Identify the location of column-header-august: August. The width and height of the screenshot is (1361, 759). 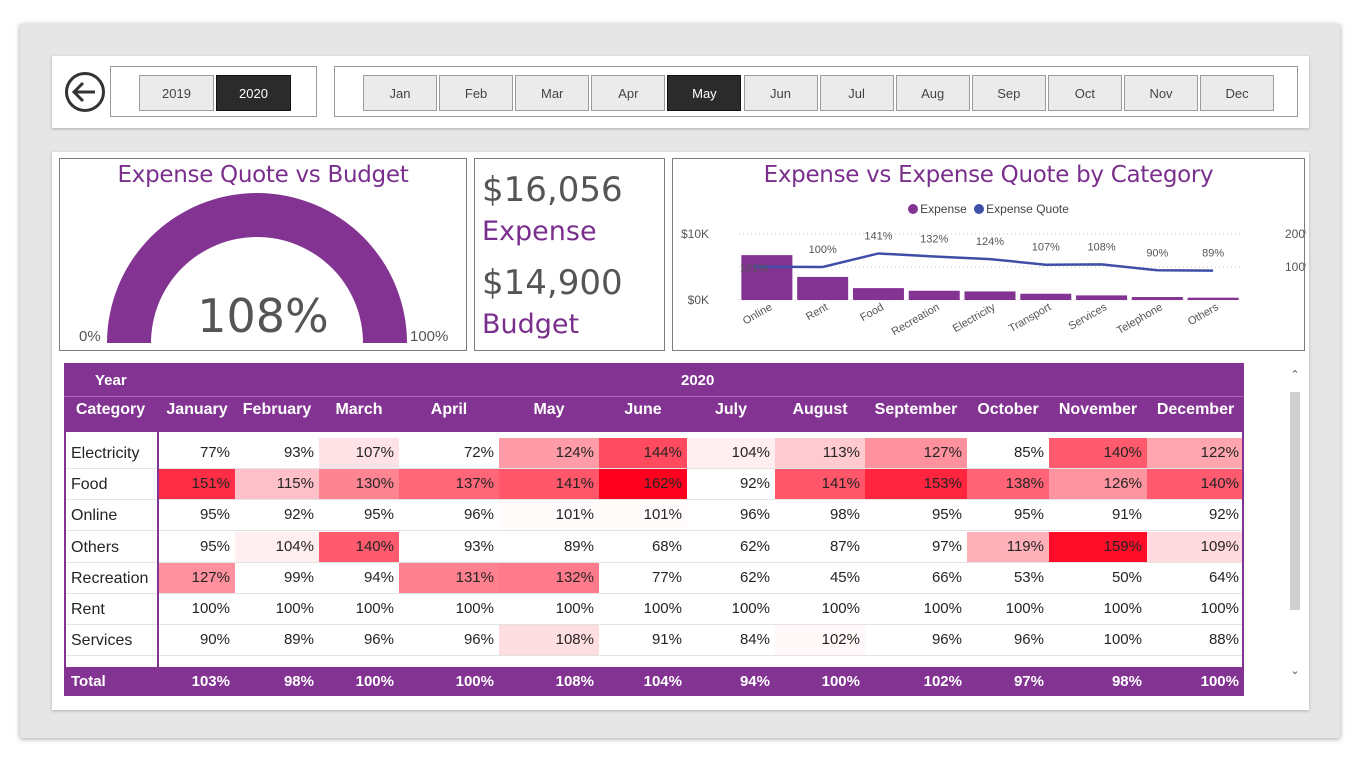
(820, 409).